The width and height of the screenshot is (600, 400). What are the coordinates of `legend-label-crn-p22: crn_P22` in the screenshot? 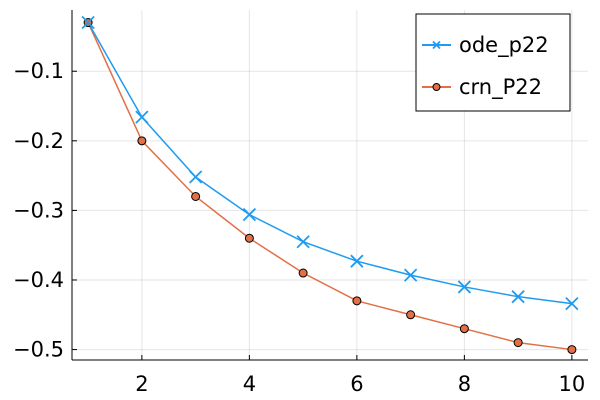 It's located at (500, 87).